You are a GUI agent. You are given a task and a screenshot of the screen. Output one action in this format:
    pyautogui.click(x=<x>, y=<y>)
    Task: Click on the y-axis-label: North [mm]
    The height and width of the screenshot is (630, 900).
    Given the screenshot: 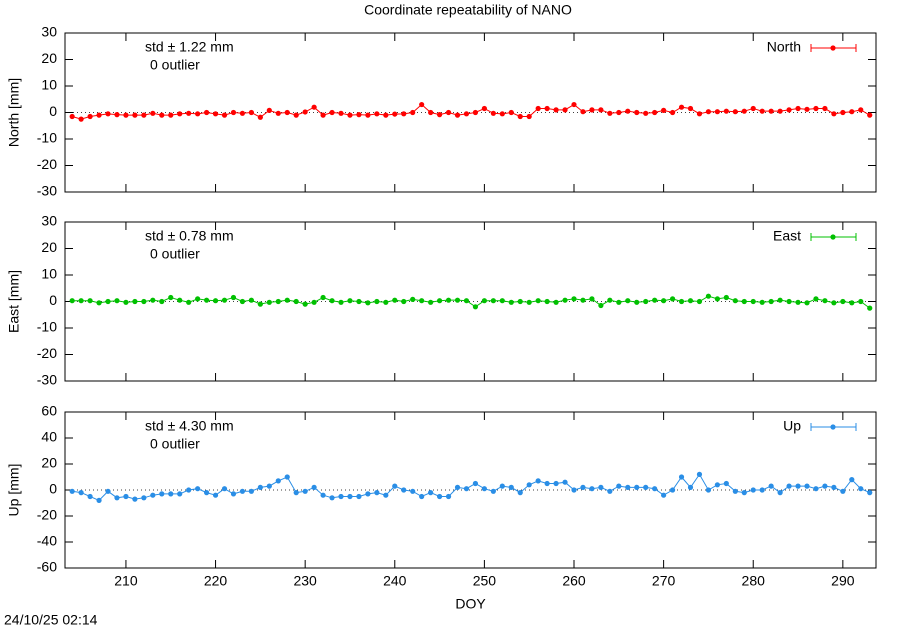 What is the action you would take?
    pyautogui.click(x=14, y=112)
    